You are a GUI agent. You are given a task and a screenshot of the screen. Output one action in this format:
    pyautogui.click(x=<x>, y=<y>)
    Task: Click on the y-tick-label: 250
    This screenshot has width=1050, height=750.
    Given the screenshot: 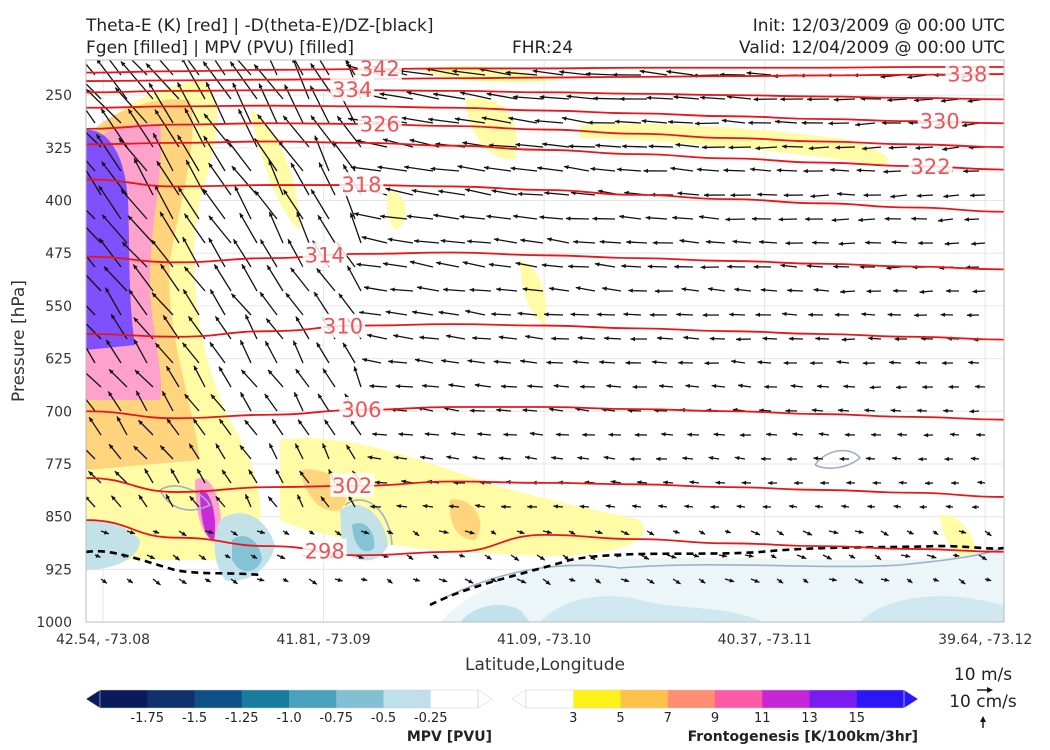 What is the action you would take?
    pyautogui.click(x=58, y=96)
    